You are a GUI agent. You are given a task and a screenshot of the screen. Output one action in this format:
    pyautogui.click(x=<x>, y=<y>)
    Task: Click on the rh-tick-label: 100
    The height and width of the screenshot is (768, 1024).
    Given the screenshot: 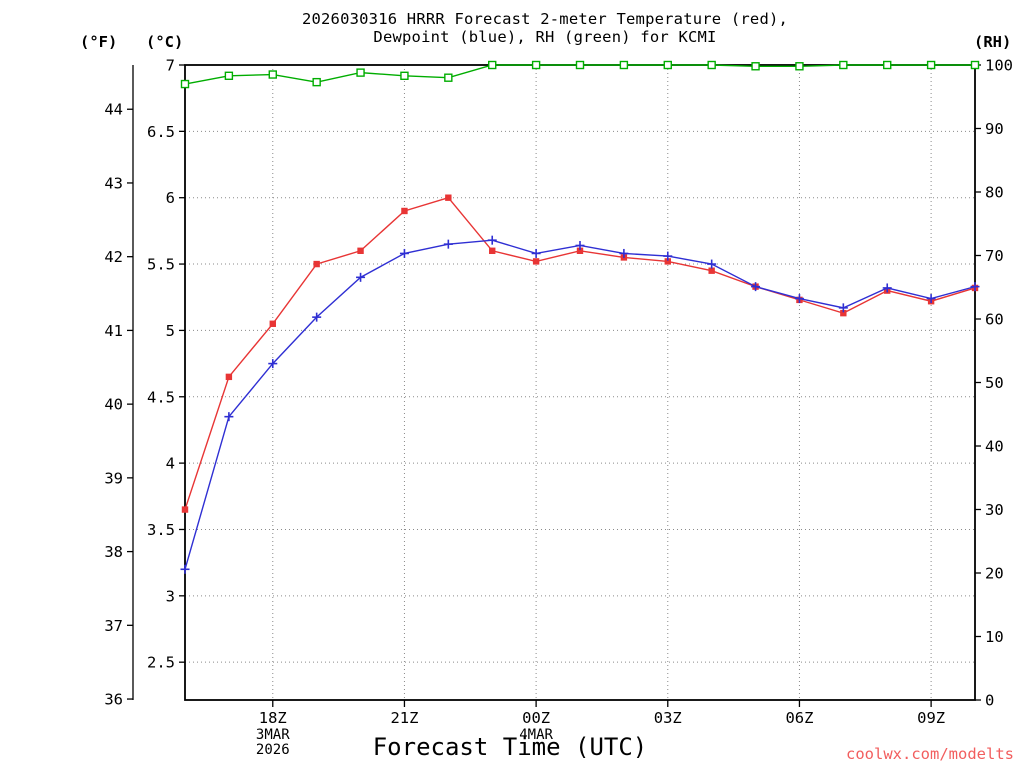 What is the action you would take?
    pyautogui.click(x=999, y=66)
    